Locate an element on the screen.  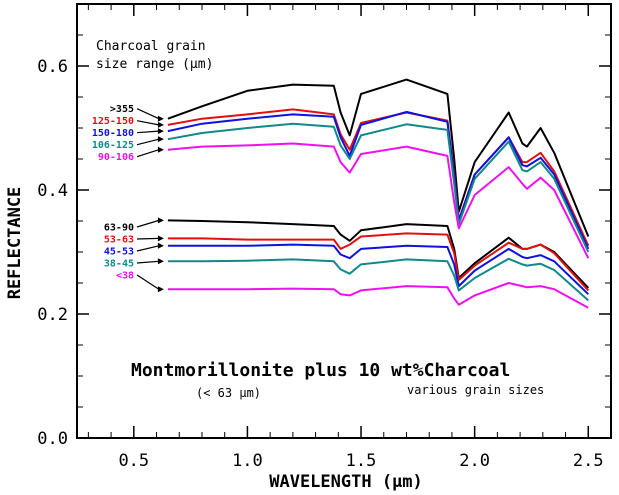
legend-arrow->355 is located at coordinates (148, 114).